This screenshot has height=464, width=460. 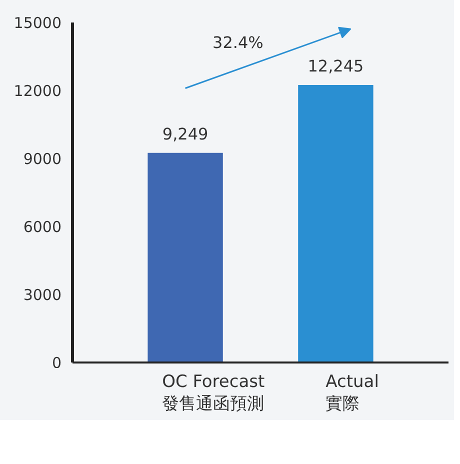 I want to click on data-label: 9,249, so click(x=185, y=134).